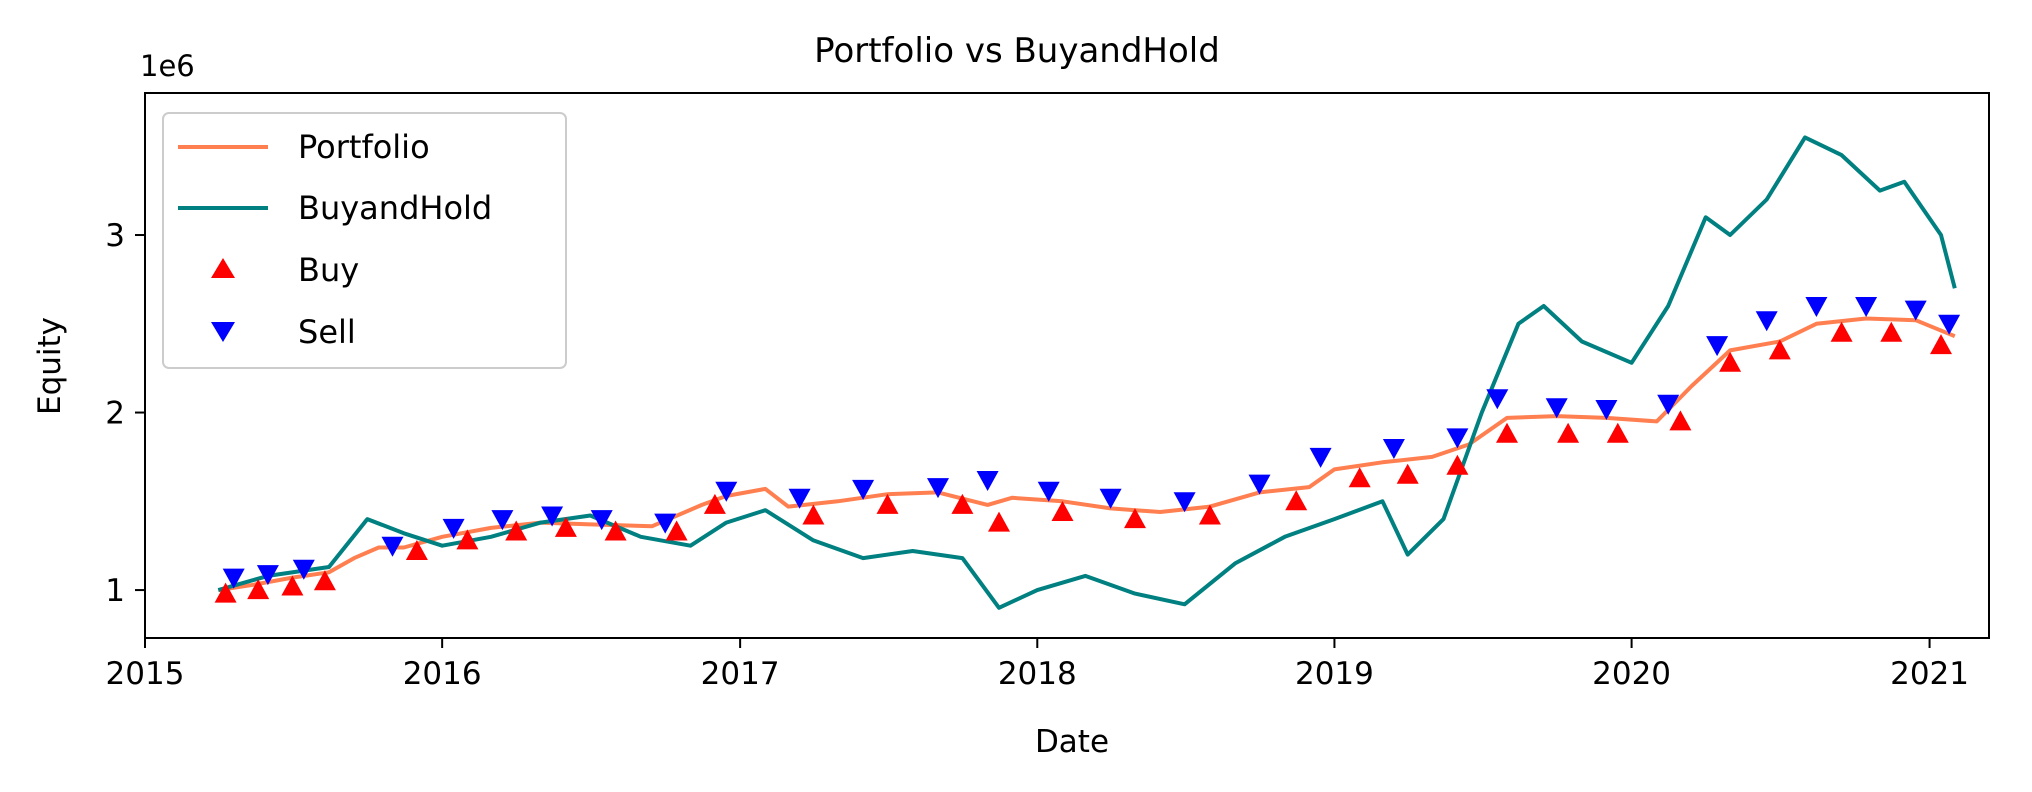 The height and width of the screenshot is (792, 2032). Describe the element at coordinates (223, 268) in the screenshot. I see `legend-marker-buy` at that location.